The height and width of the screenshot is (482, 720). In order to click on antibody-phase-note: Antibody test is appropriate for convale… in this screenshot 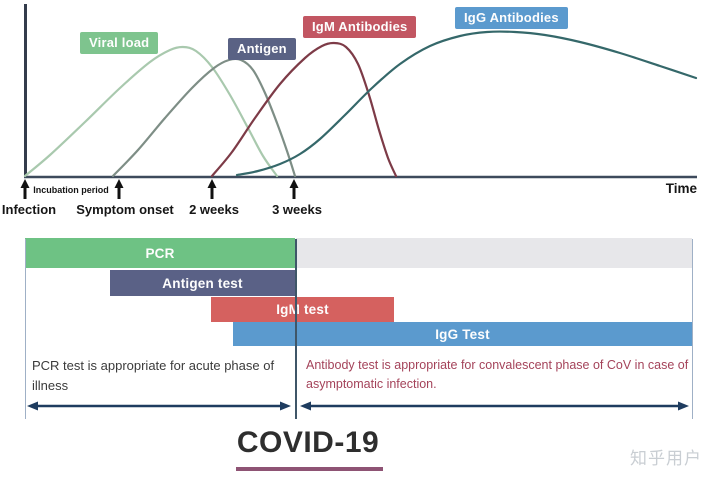, I will do `click(497, 375)`.